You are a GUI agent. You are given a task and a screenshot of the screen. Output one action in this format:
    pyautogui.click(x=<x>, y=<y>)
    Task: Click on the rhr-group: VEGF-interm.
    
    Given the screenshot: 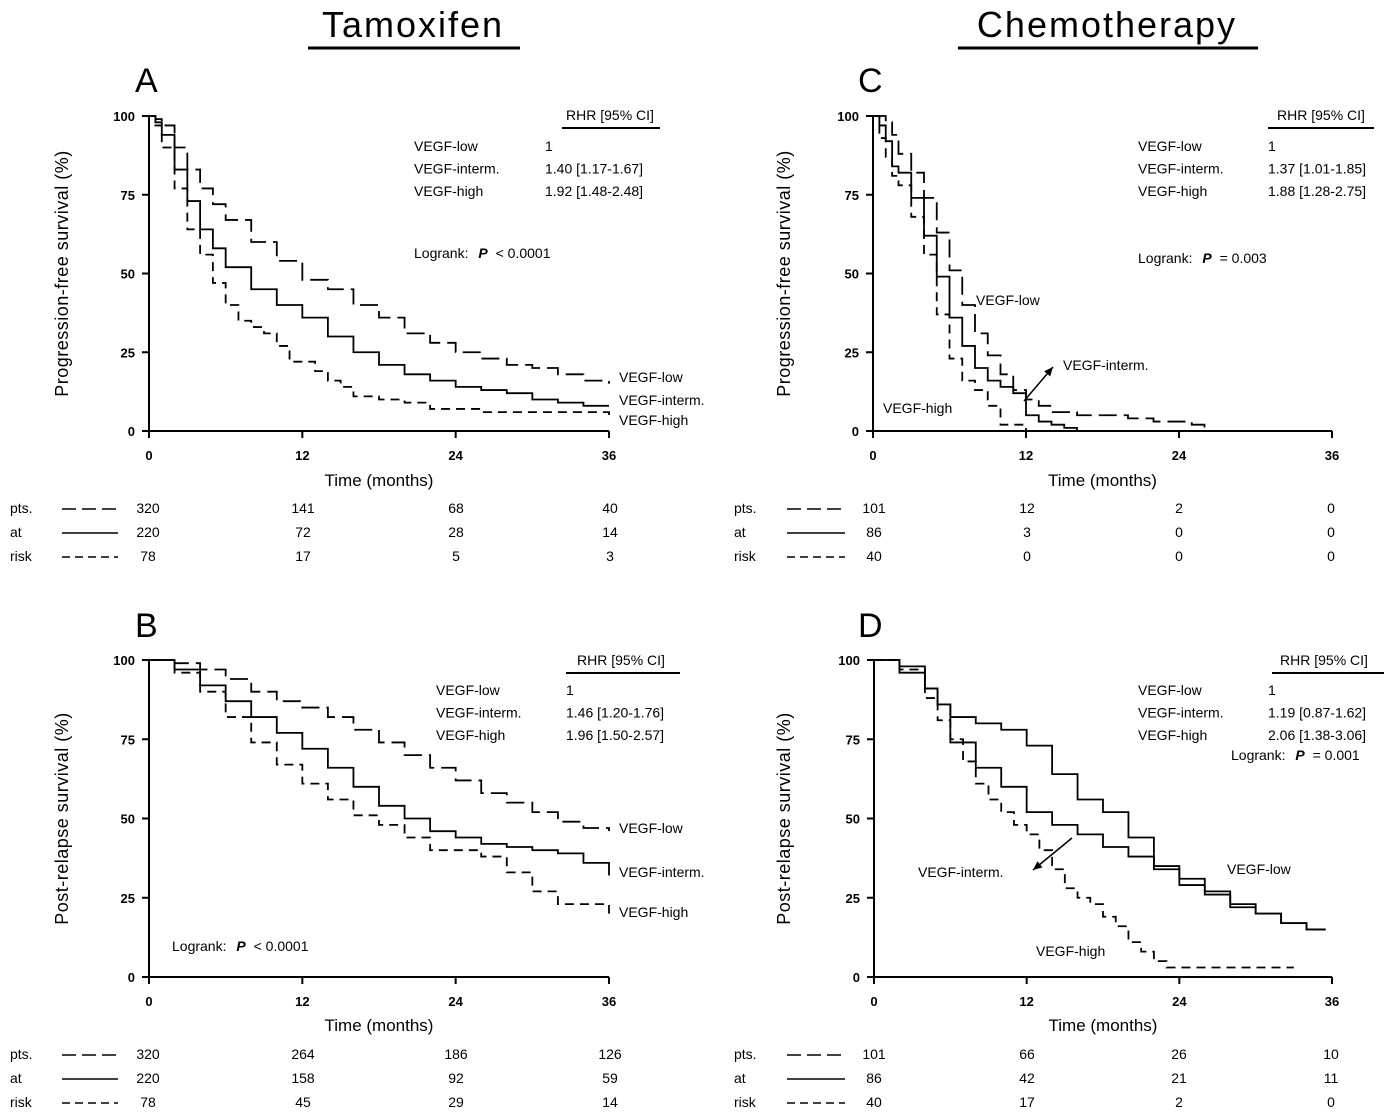 What is the action you would take?
    pyautogui.click(x=457, y=169)
    